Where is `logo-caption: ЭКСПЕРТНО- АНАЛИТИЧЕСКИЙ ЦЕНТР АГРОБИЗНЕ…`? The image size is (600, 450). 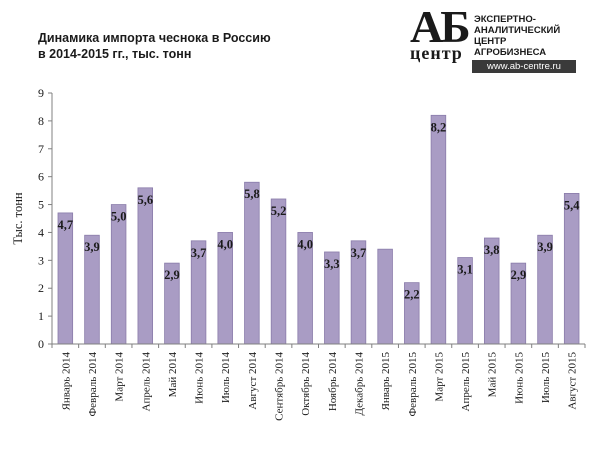 logo-caption: ЭКСПЕРТНО- АНАЛИТИЧЕСКИЙ ЦЕНТР АГРОБИЗНЕ… is located at coordinates (517, 36).